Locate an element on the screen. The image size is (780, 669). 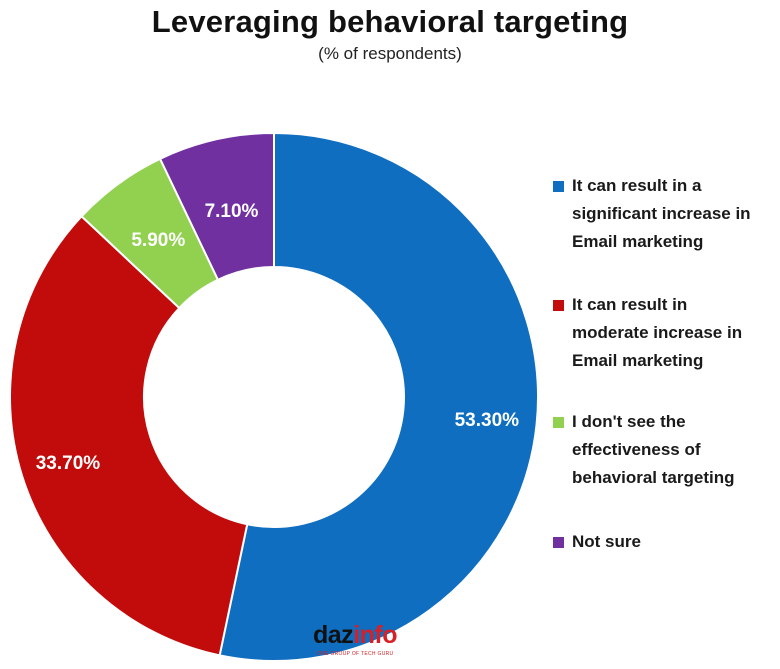
legend-line: effectiveness of is located at coordinates (636, 449).